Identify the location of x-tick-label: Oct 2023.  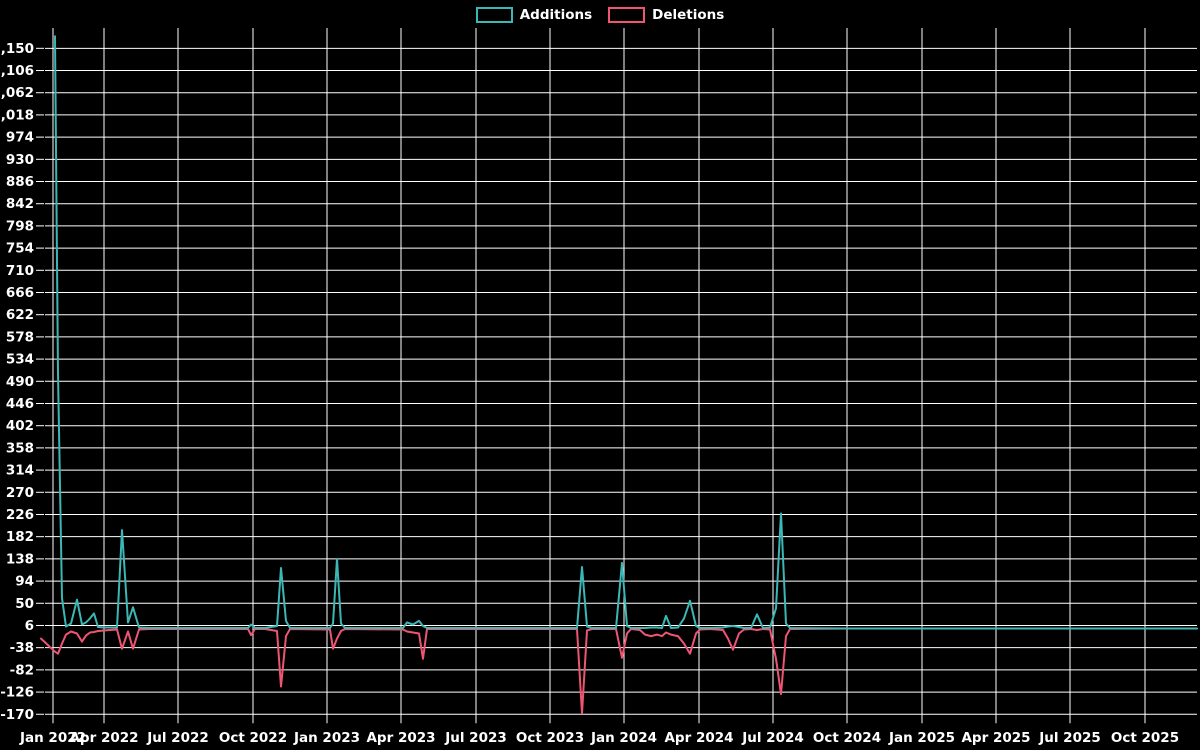
(550, 738).